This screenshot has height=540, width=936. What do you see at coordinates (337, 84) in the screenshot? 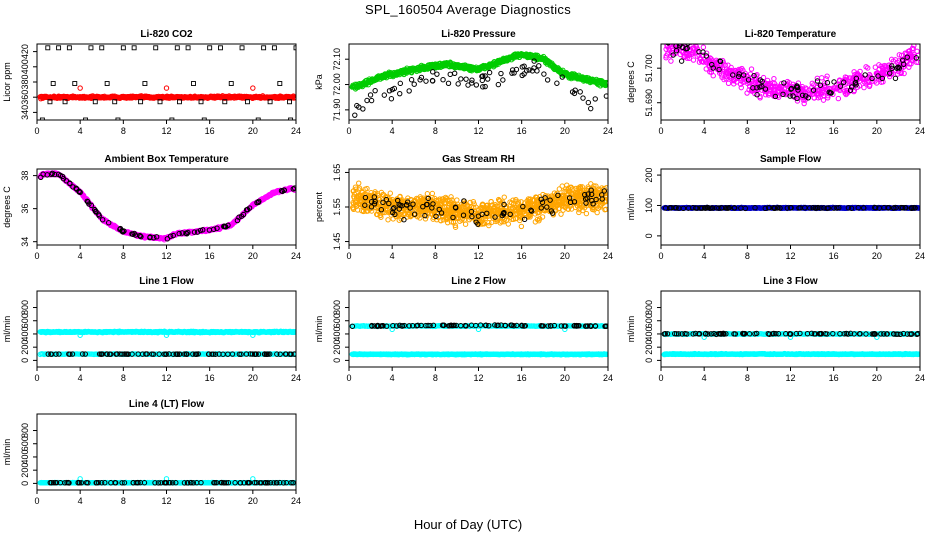
I see `y-tick-label: 72.00` at bounding box center [337, 84].